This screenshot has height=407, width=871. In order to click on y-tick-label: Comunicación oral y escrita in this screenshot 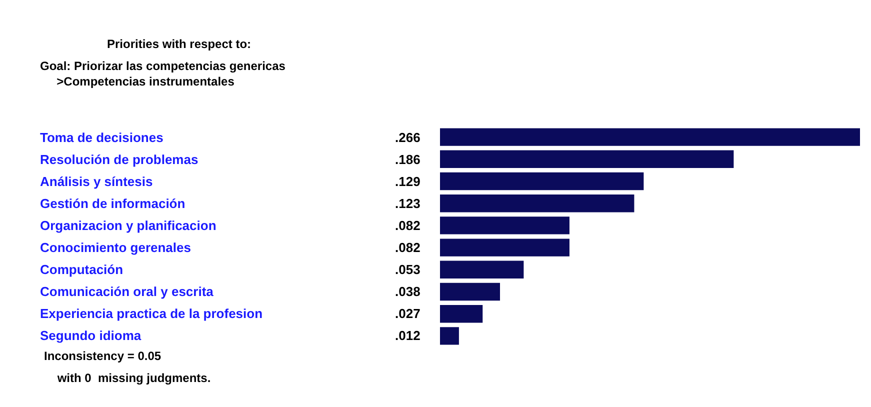, I will do `click(127, 291)`.